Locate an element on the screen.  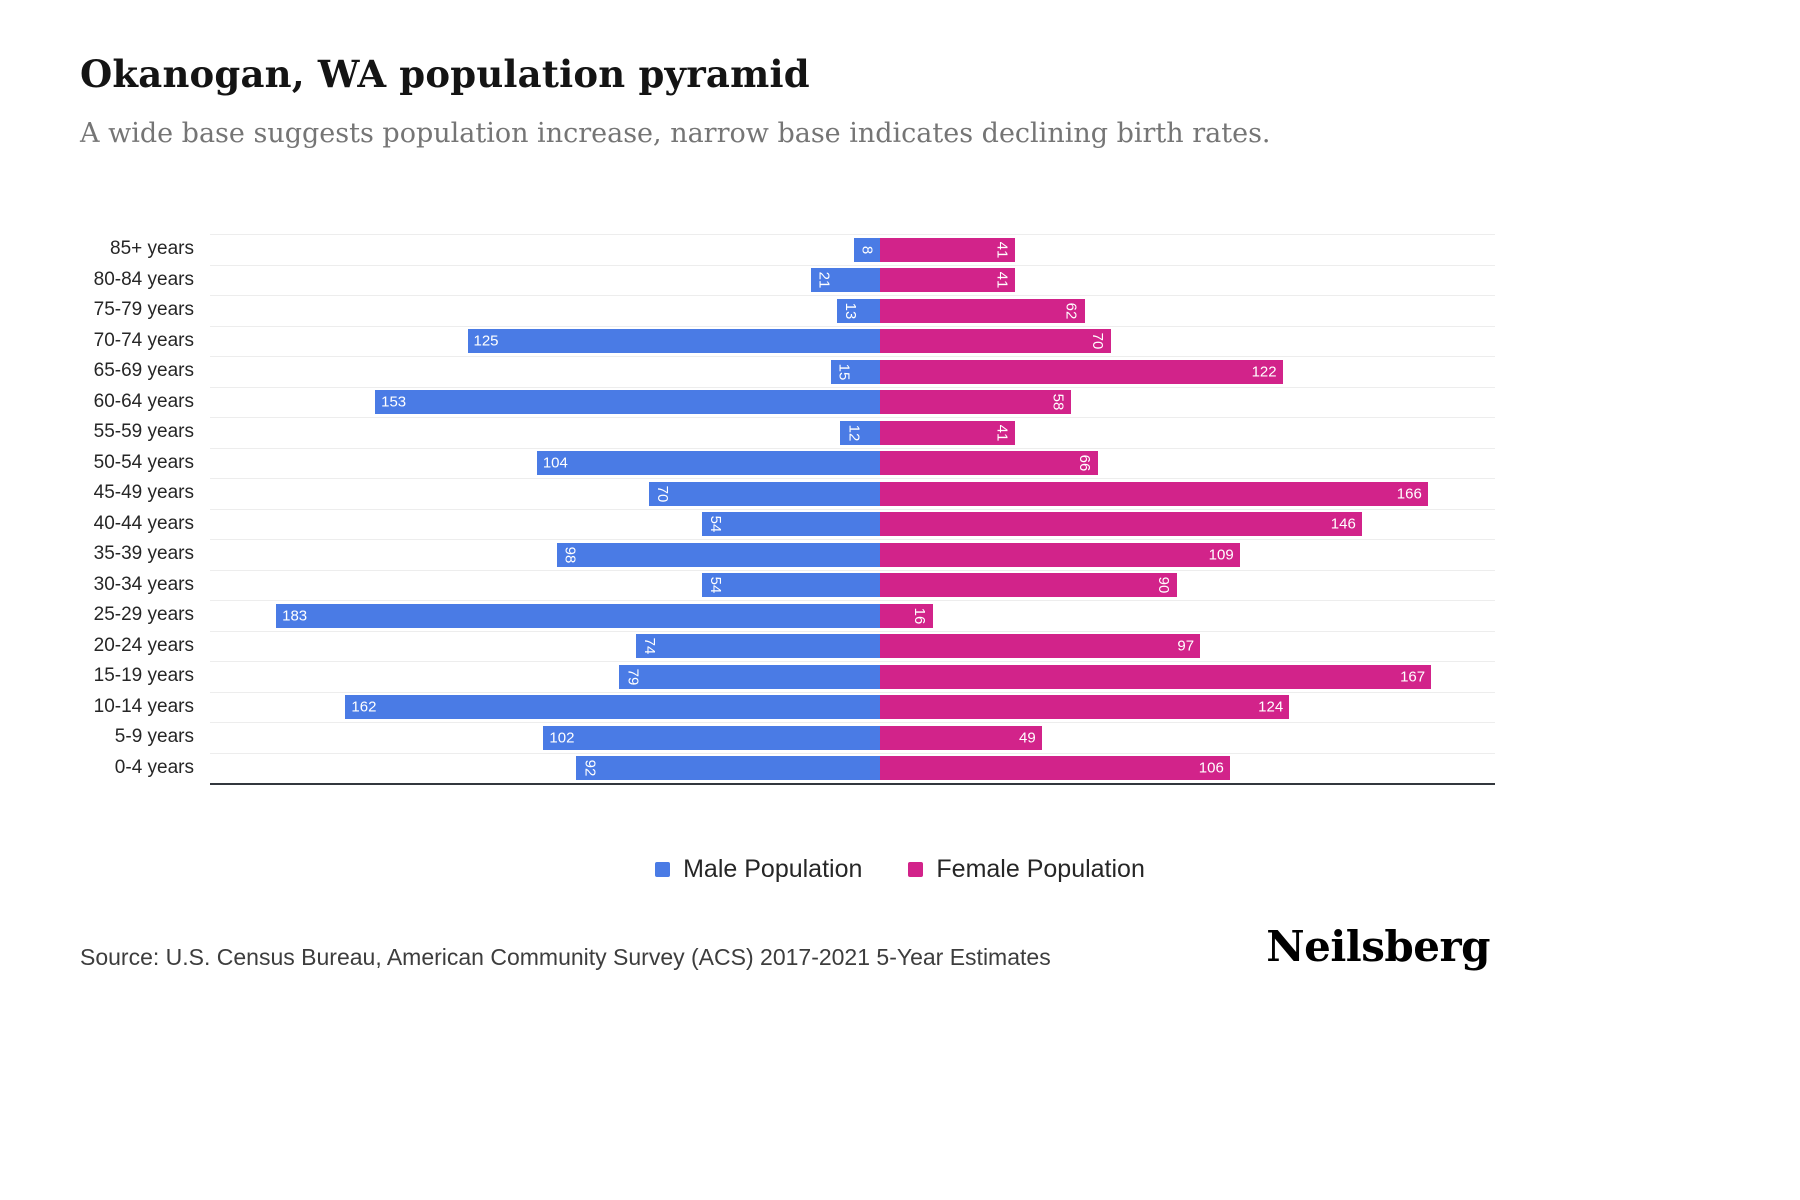
female-bar: 106 is located at coordinates (1055, 768).